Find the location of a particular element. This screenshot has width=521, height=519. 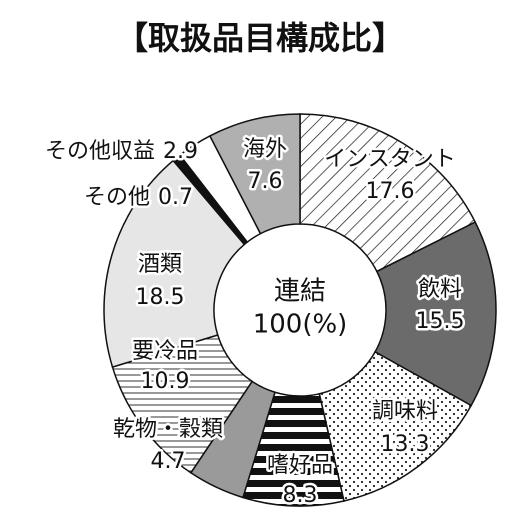

category-label: その他収益 is located at coordinates (100, 151).